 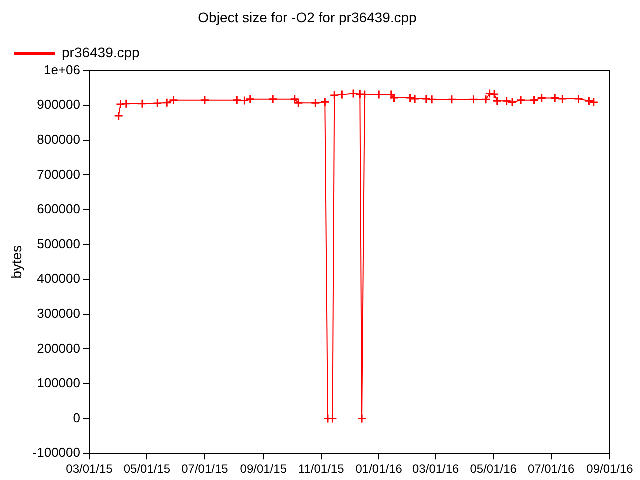 What do you see at coordinates (264, 469) in the screenshot?
I see `x-tick-label: 09/01/15` at bounding box center [264, 469].